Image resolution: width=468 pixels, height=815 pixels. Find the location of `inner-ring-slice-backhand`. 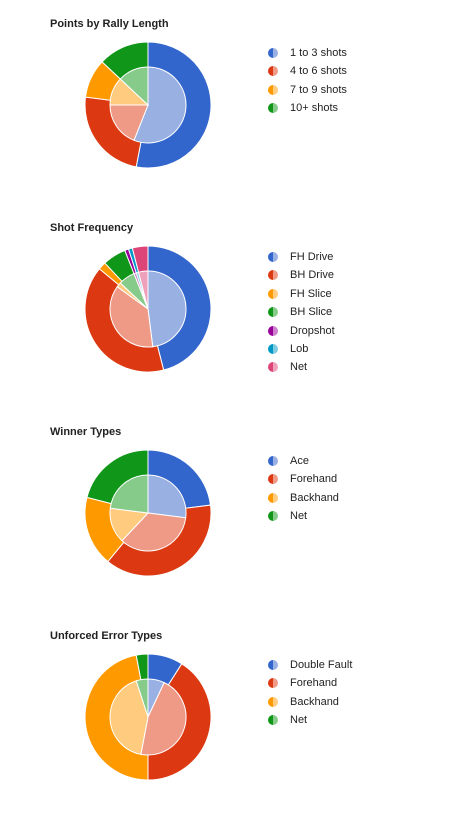

inner-ring-slice-backhand is located at coordinates (129, 717).